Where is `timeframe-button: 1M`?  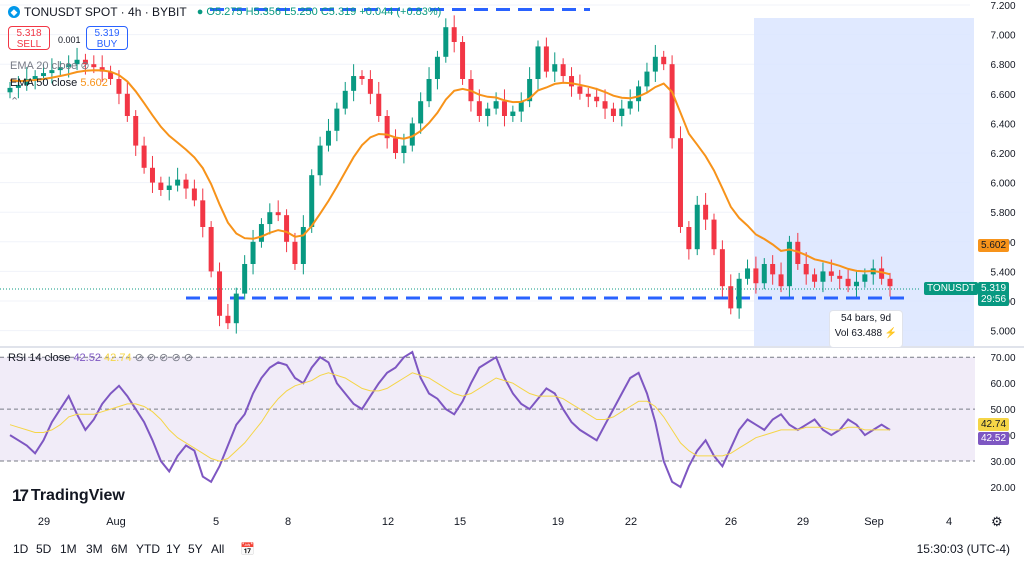
timeframe-button: 1M is located at coordinates (68, 549).